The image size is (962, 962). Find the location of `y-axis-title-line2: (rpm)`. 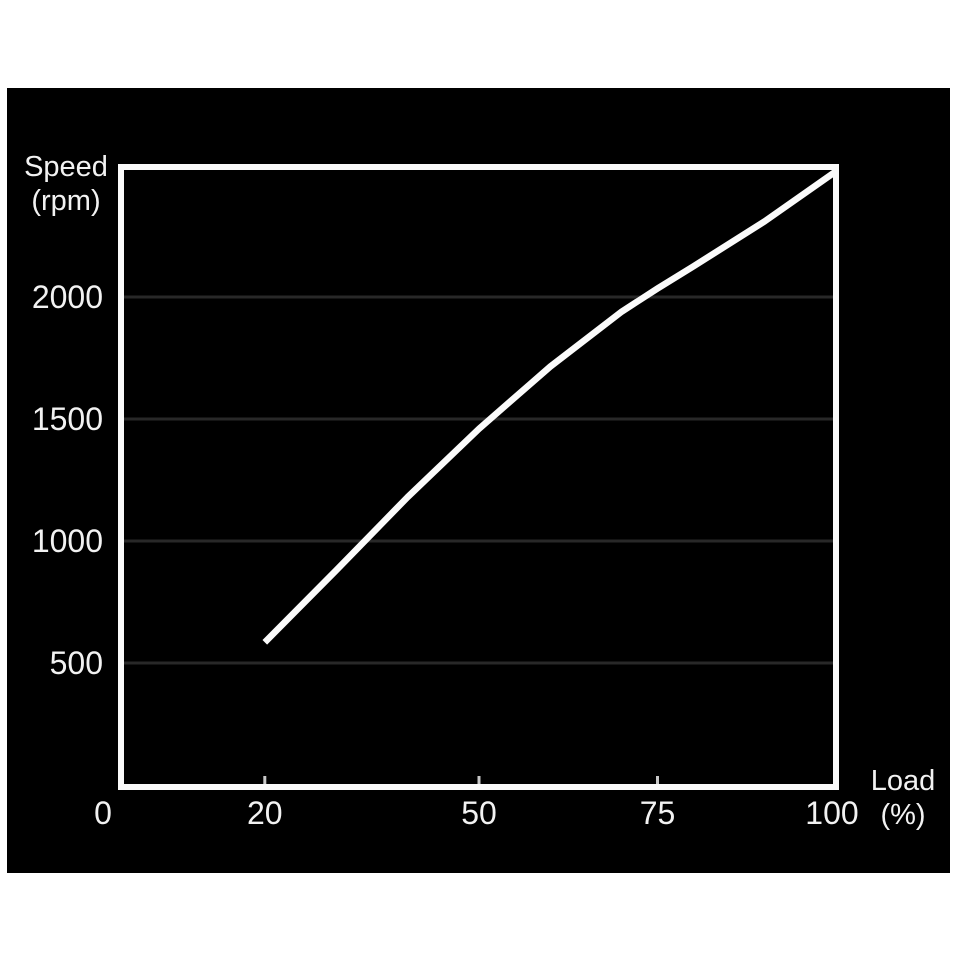

y-axis-title-line2: (rpm) is located at coordinates (66, 201).